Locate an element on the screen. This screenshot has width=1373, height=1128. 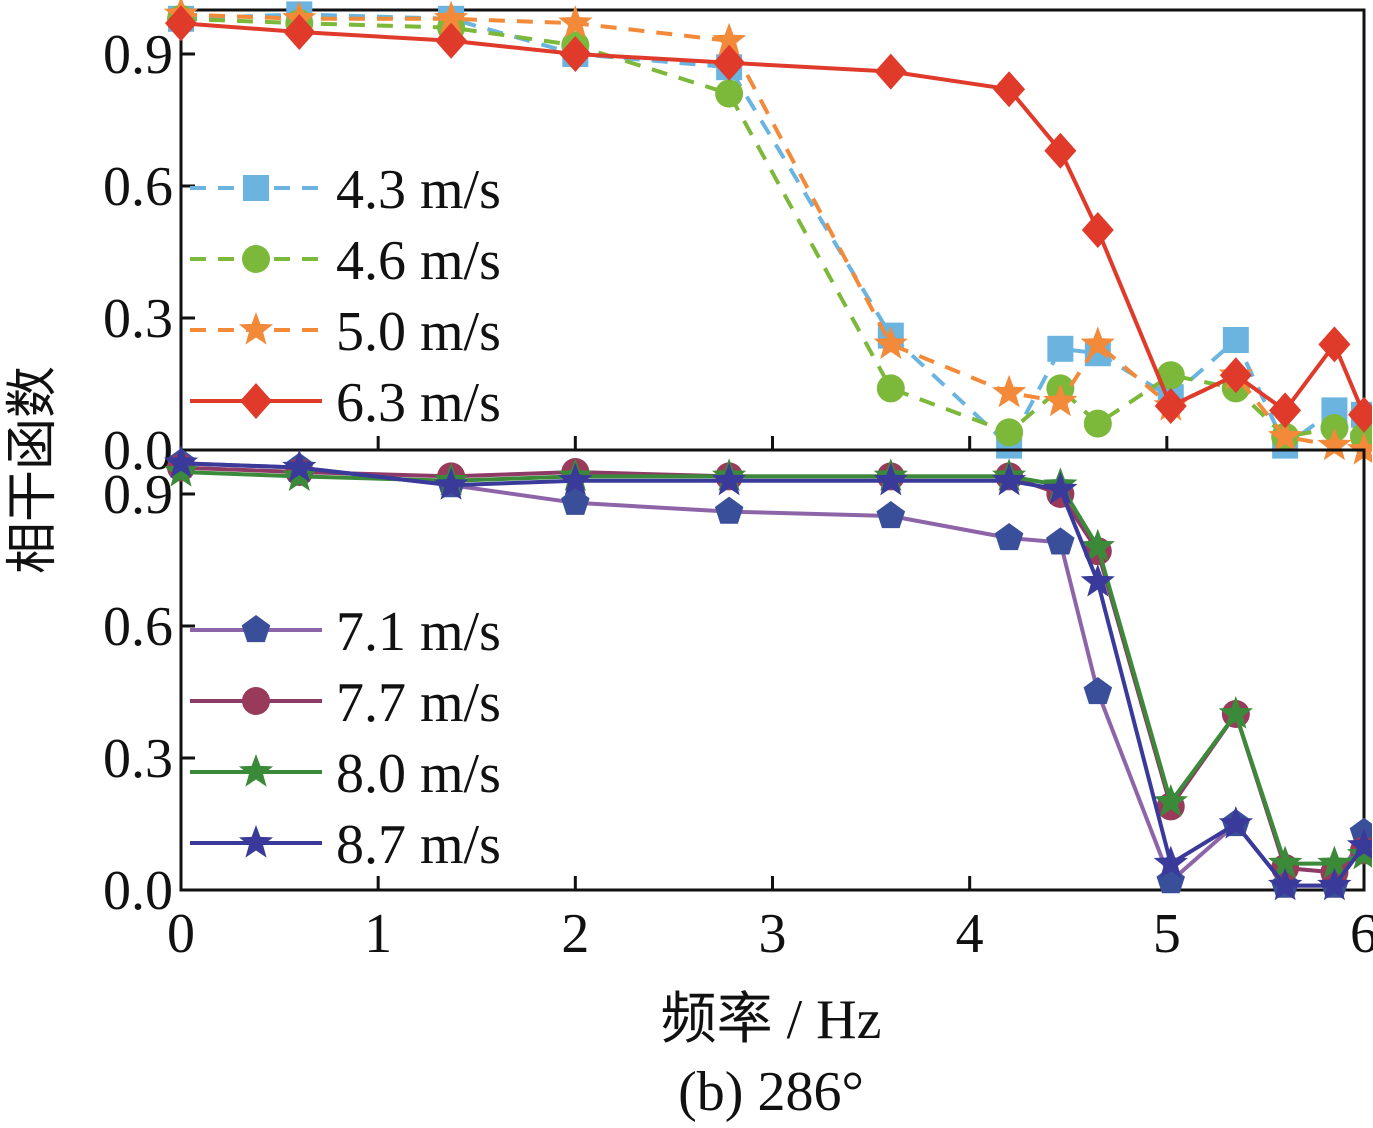
x-tick-label: 2 is located at coordinates (575, 934).